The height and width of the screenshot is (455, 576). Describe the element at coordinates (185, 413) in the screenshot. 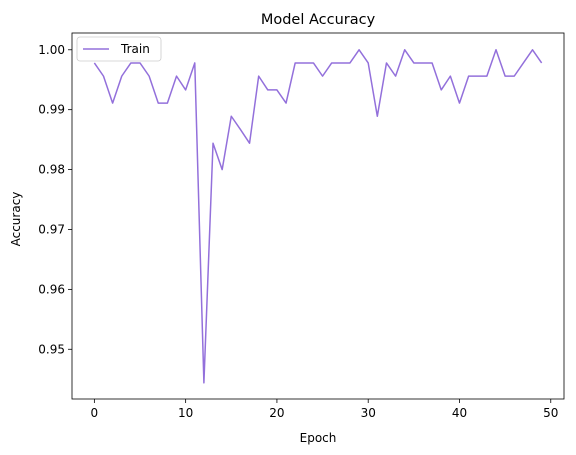

I see `x-tick-label: 10` at that location.